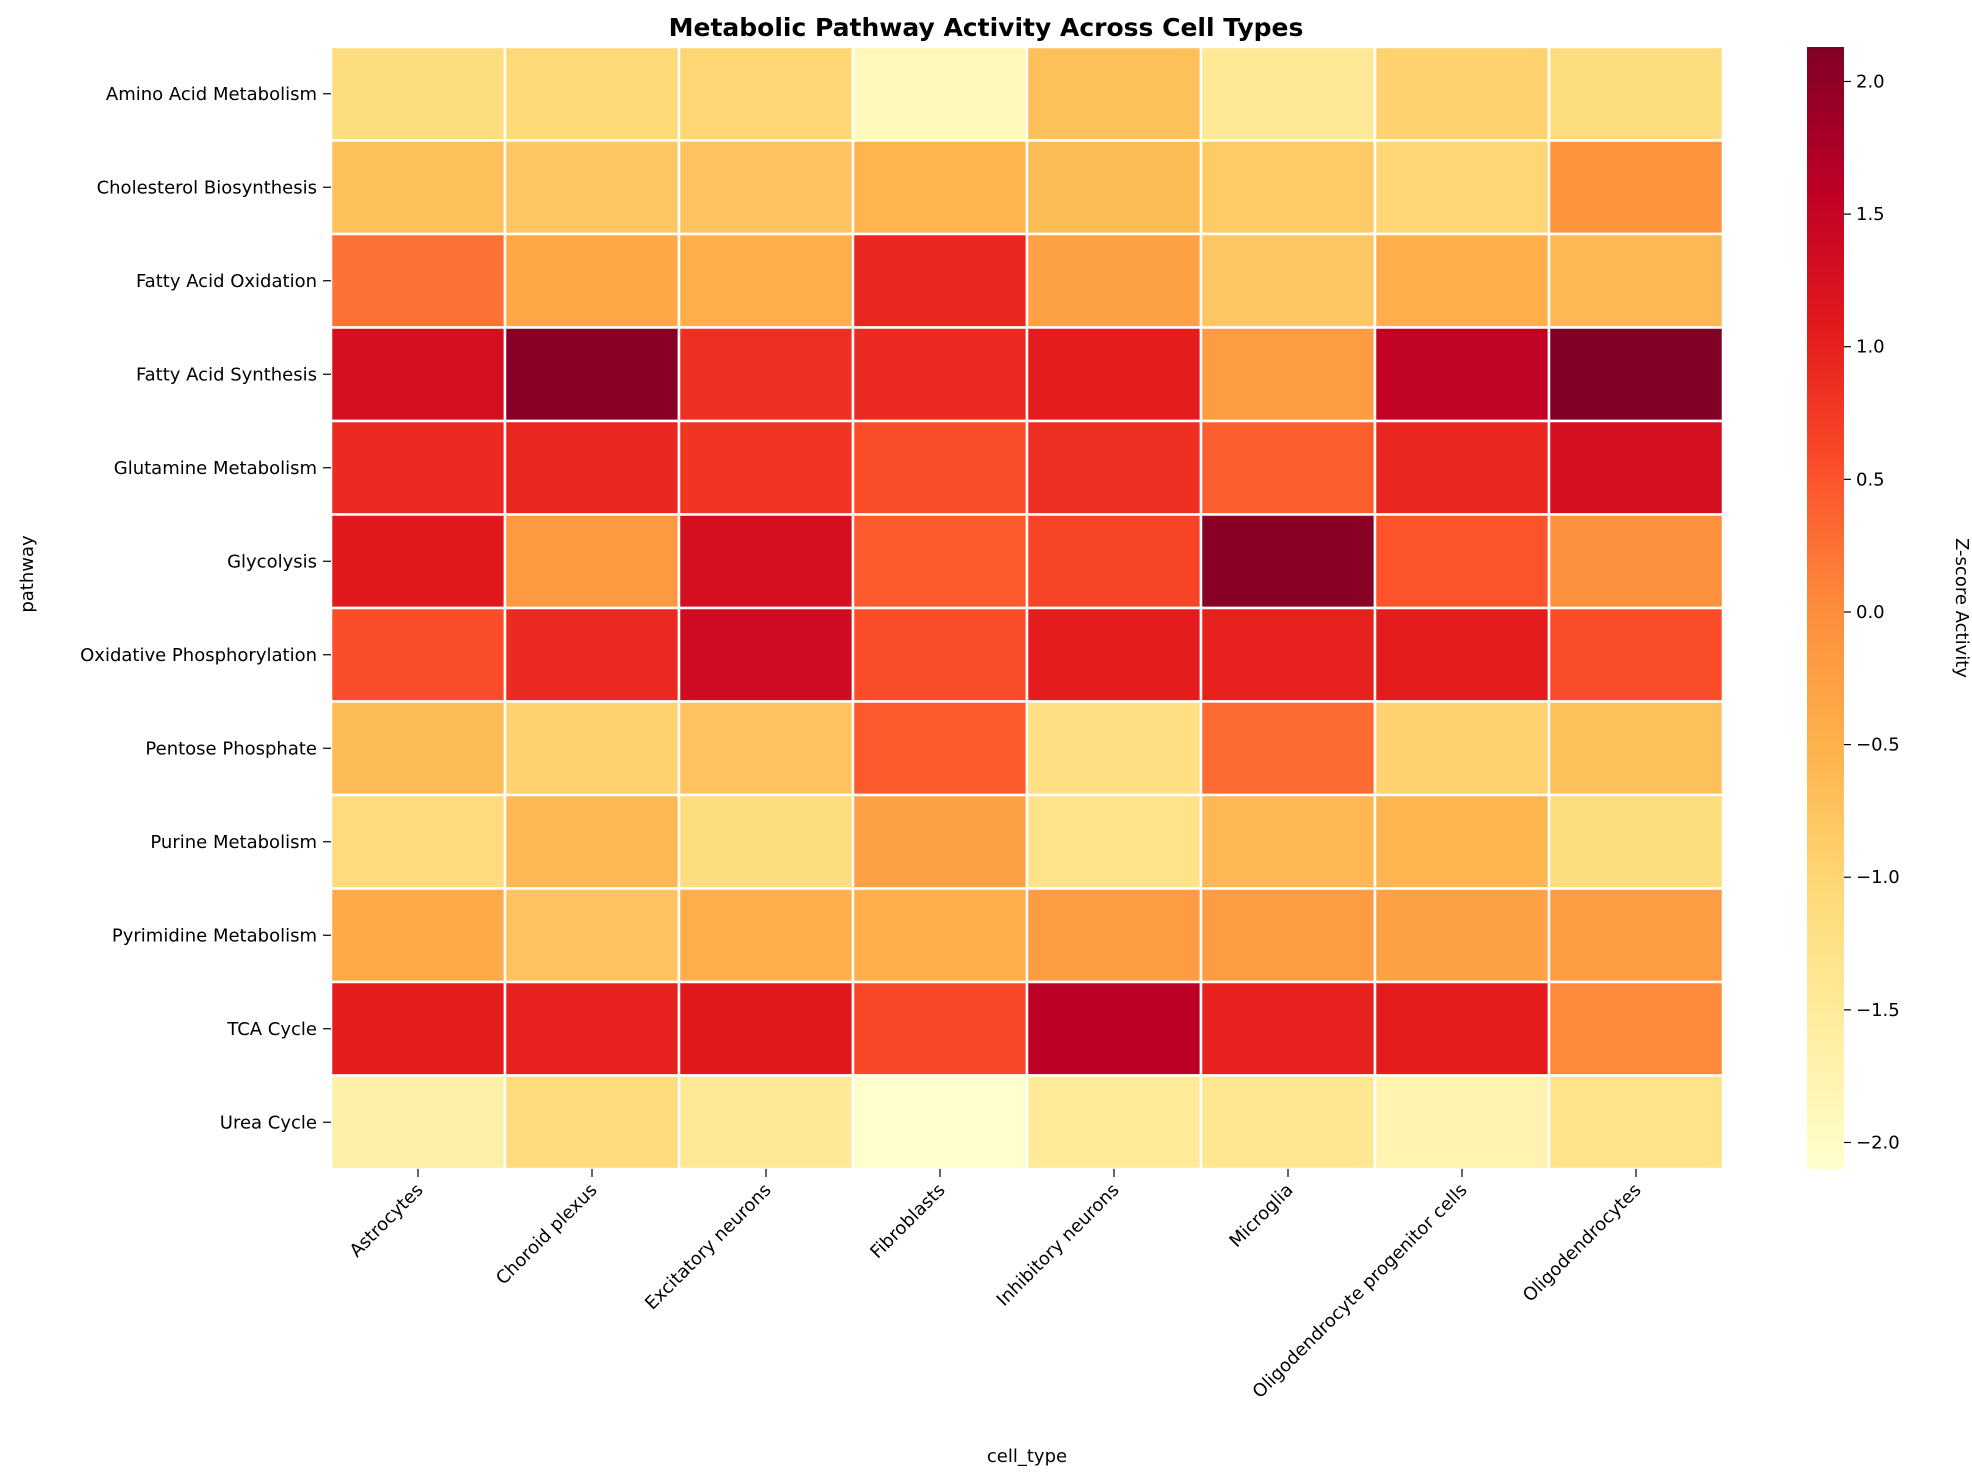 The height and width of the screenshot is (1483, 1972). Describe the element at coordinates (207, 187) in the screenshot. I see `y-tick-label: Cholesterol Biosynthesis` at that location.